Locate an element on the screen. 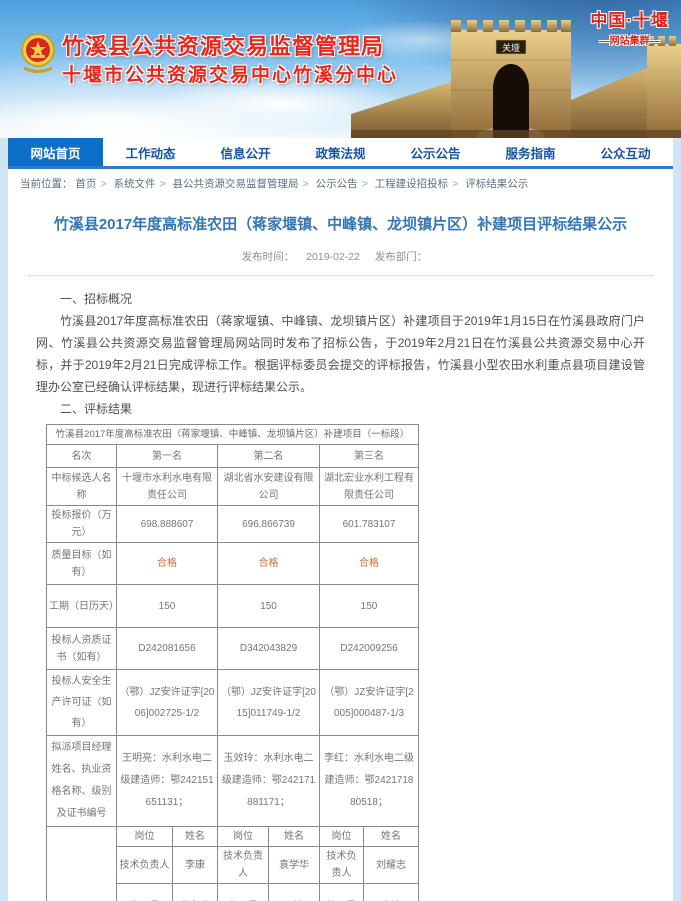  table-row: 竹溪县2017年度高标准农田（蒋家堰镇、中峰镇、龙坝镇片区）补建项目（一标段） is located at coordinates (232, 434).